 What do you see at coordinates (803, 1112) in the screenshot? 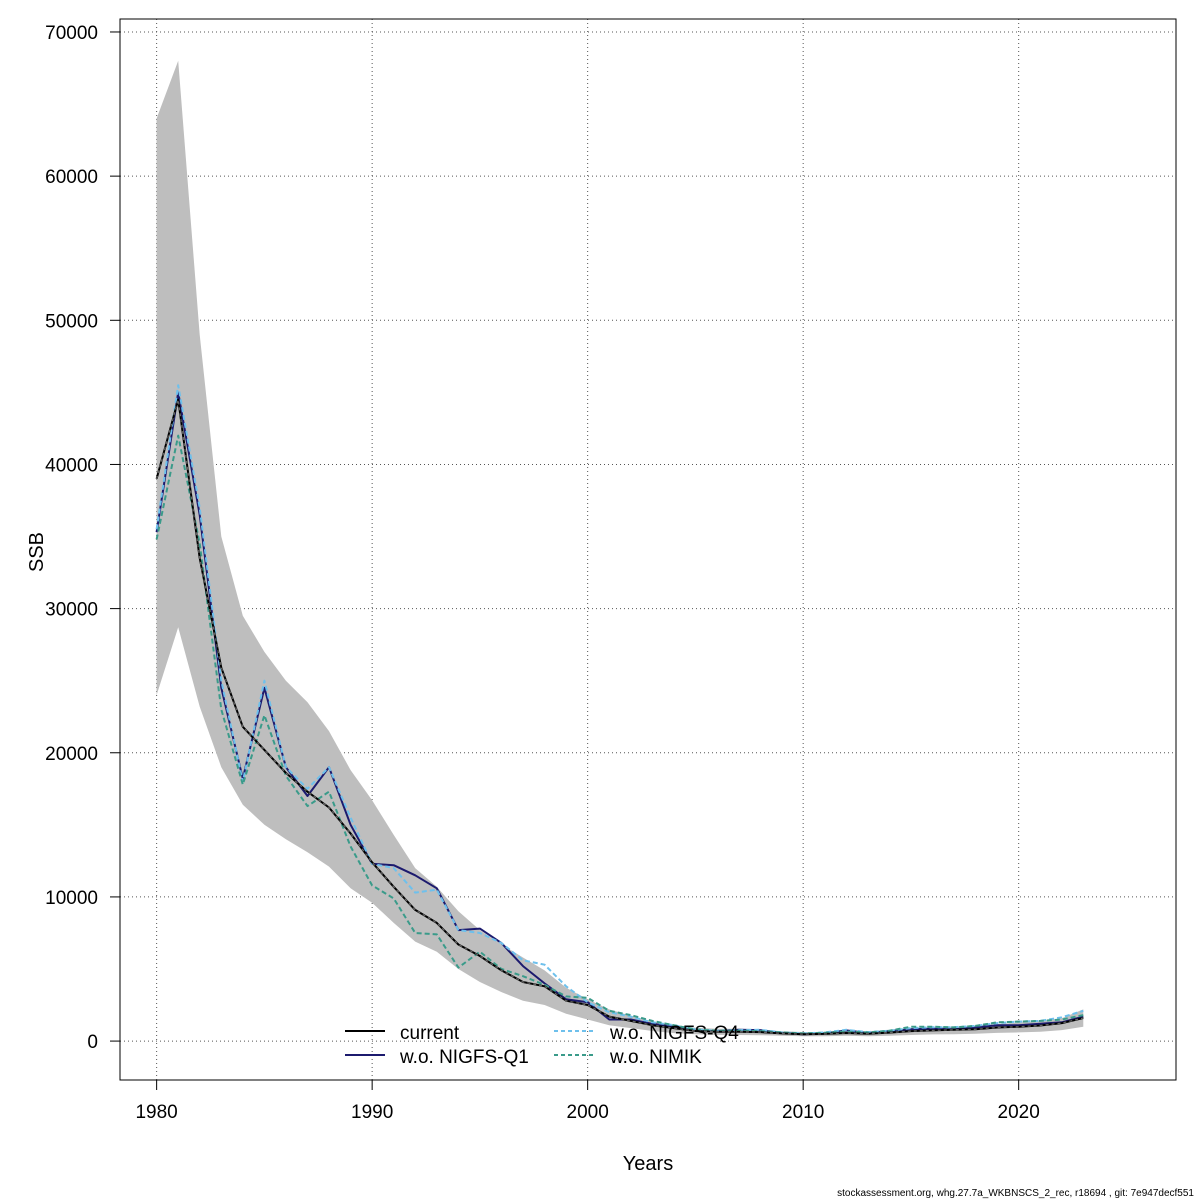
I see `x-tick-label-2010: 2010` at bounding box center [803, 1112].